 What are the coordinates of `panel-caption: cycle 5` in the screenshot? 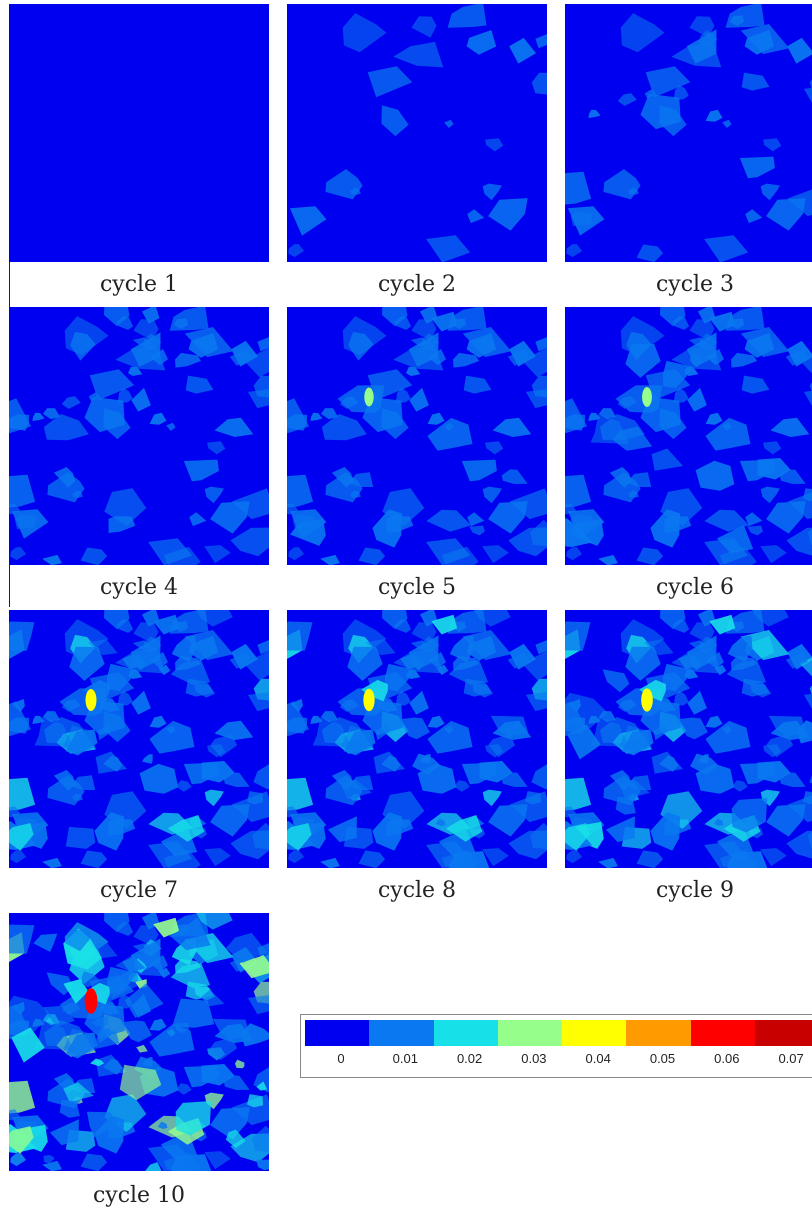 It's located at (417, 587).